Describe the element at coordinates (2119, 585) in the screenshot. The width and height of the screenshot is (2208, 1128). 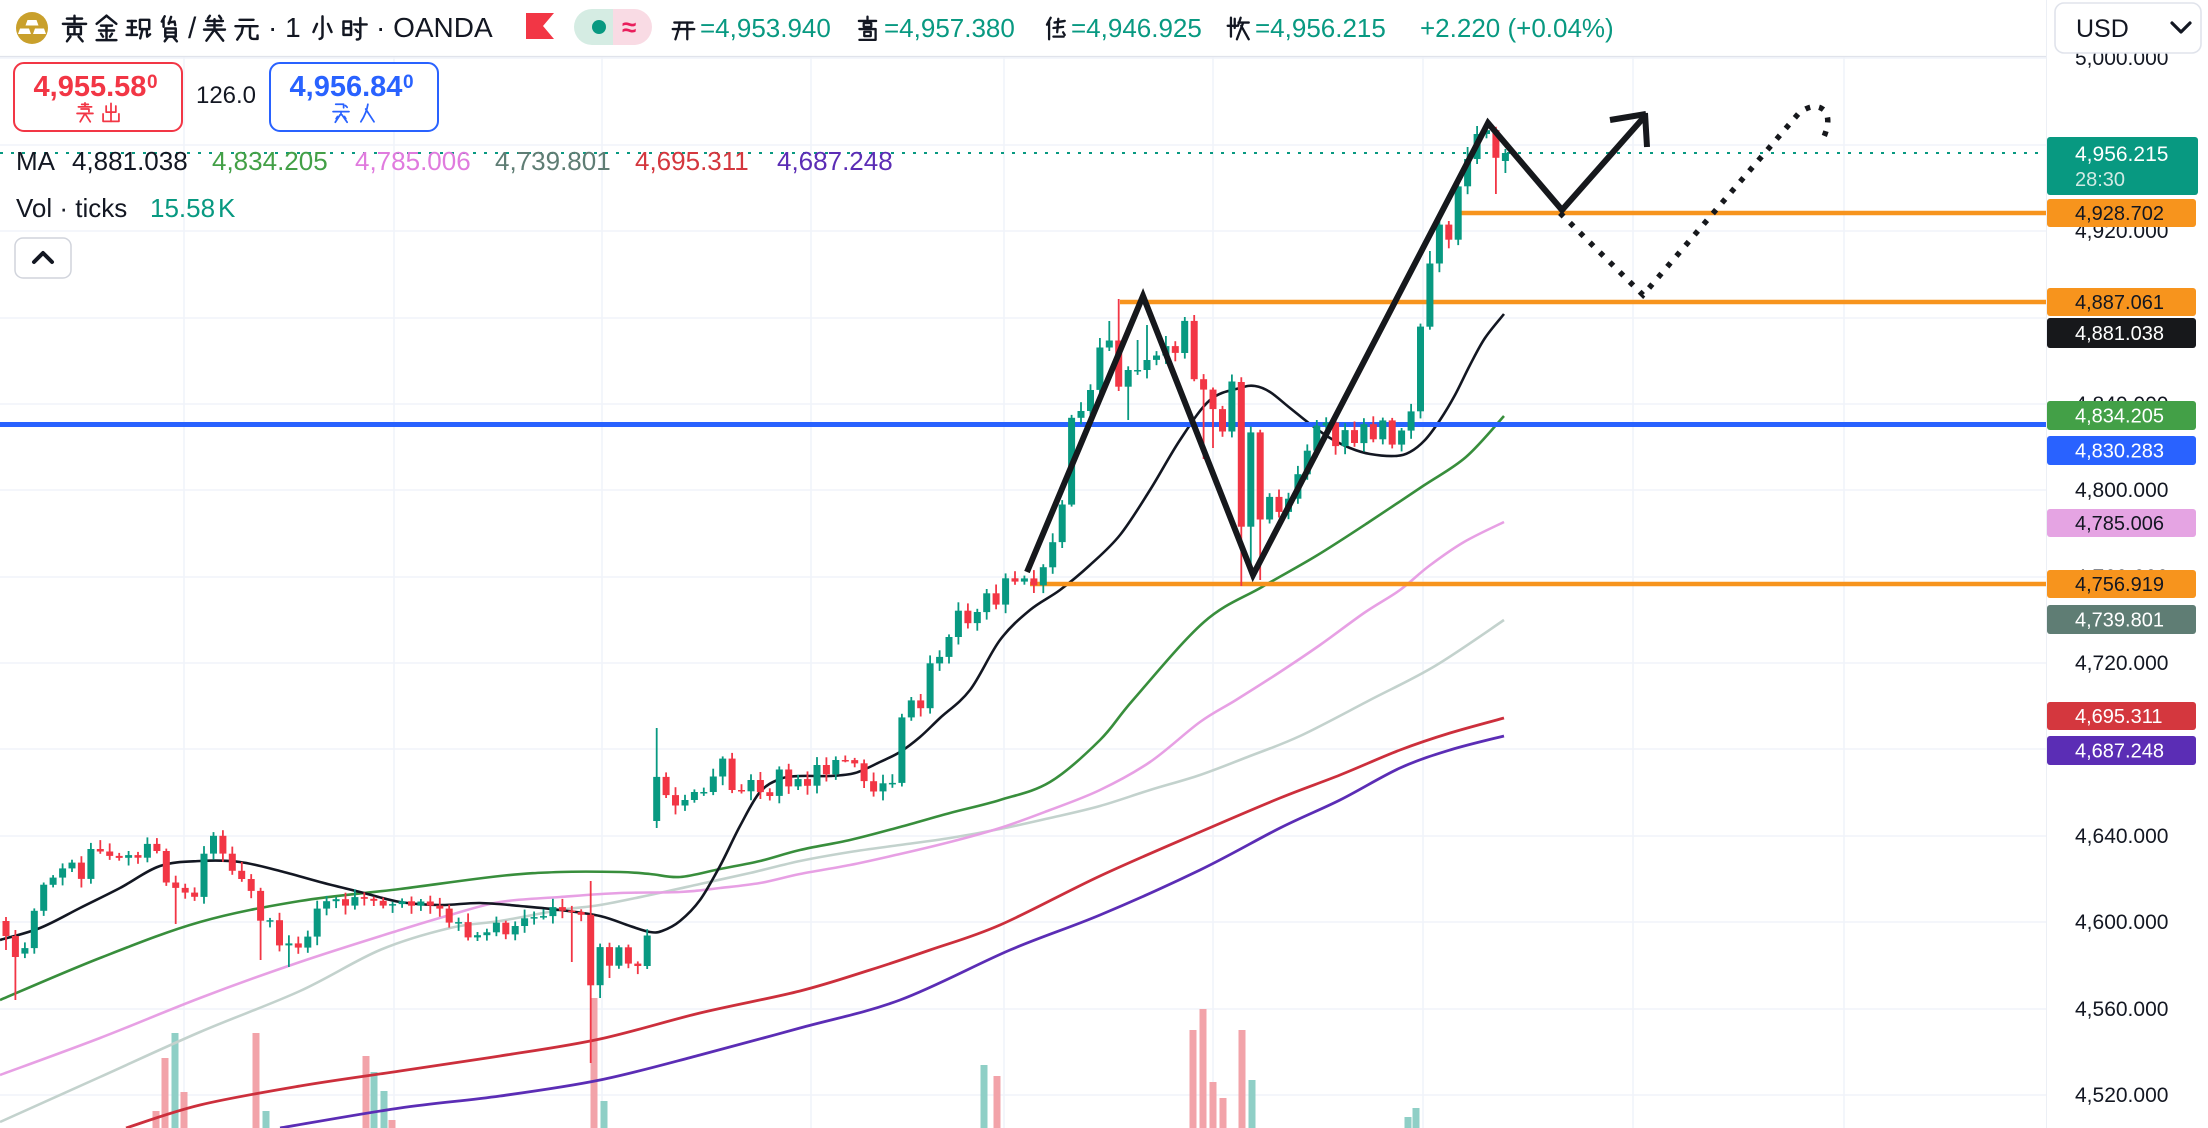
I see `svg-text: 4,756.919` at that location.